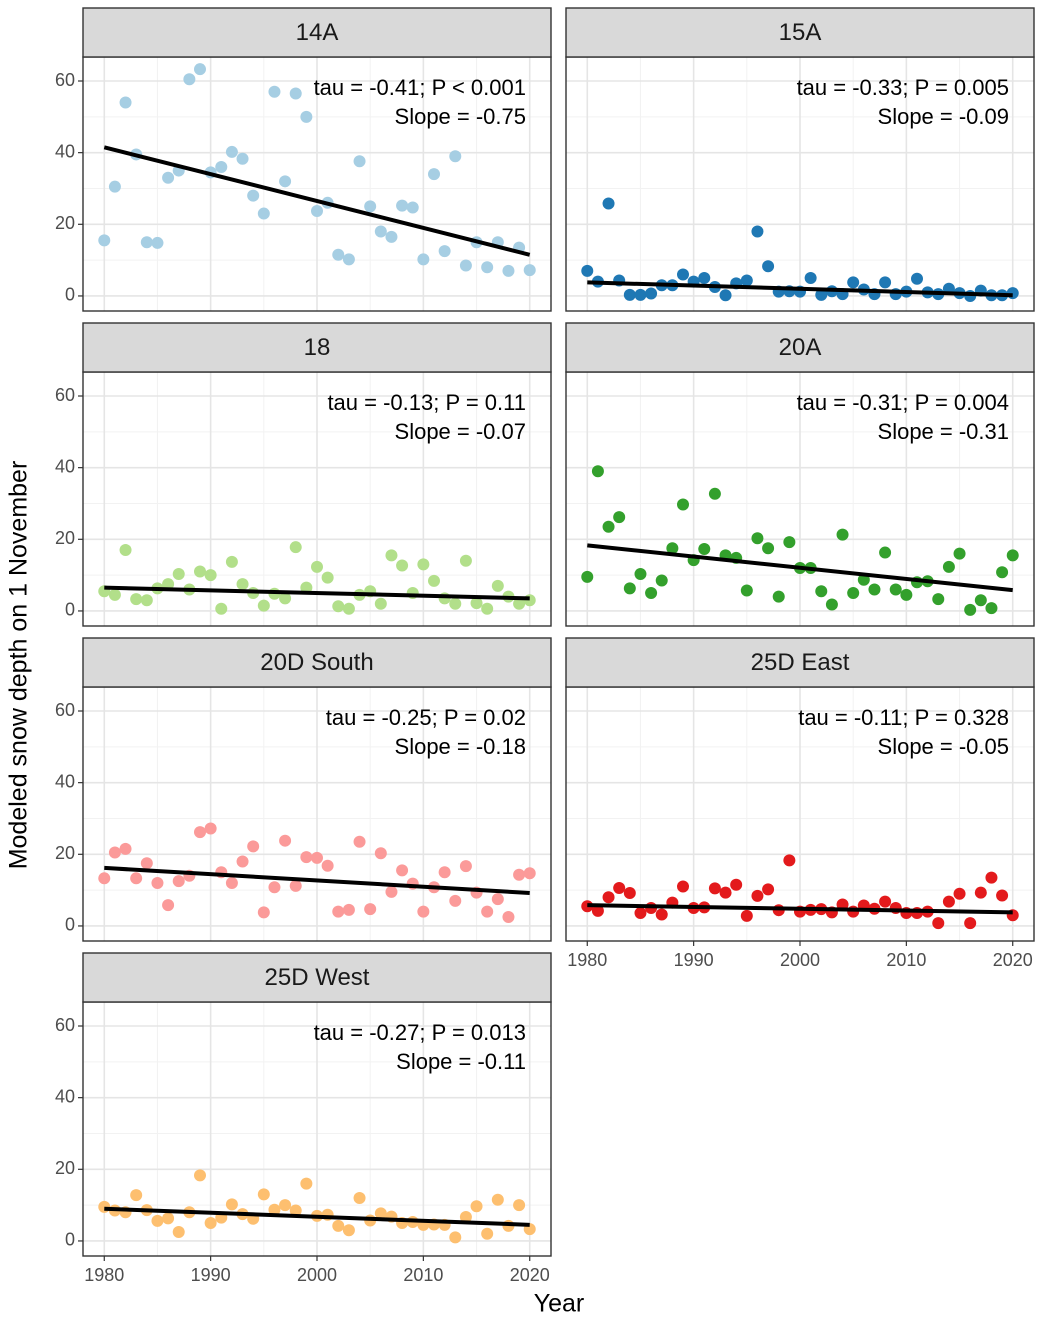 Image resolution: width=1048 pixels, height=1320 pixels. Describe the element at coordinates (800, 960) in the screenshot. I see `x-tick-label: 2000` at that location.